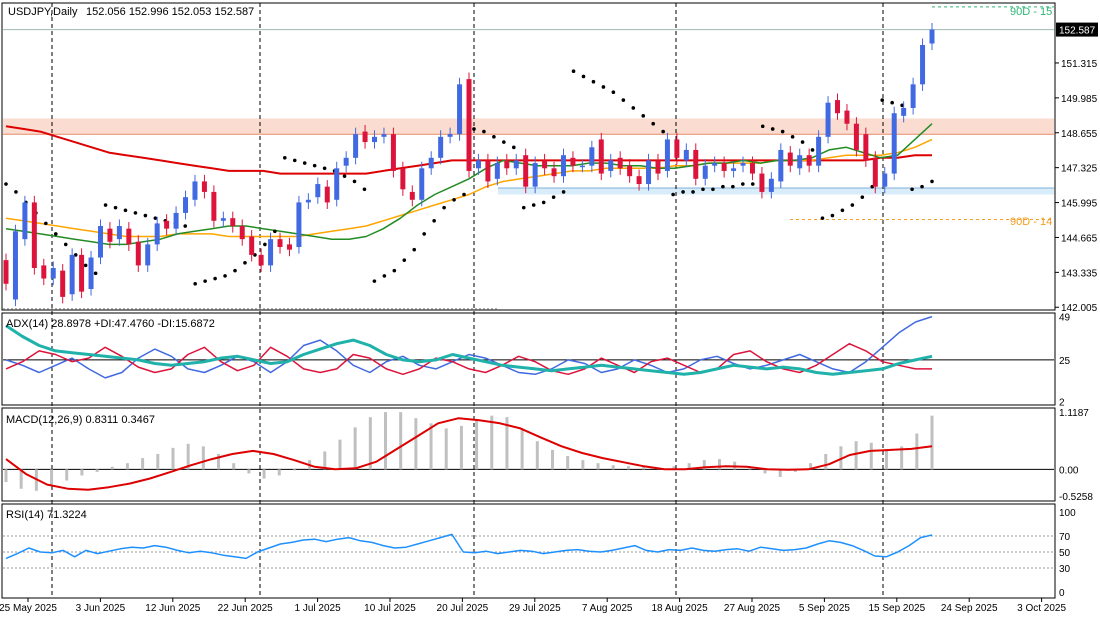 The width and height of the screenshot is (1100, 619). Describe the element at coordinates (1079, 204) in the screenshot. I see `price-tick-label: 145.995` at that location.